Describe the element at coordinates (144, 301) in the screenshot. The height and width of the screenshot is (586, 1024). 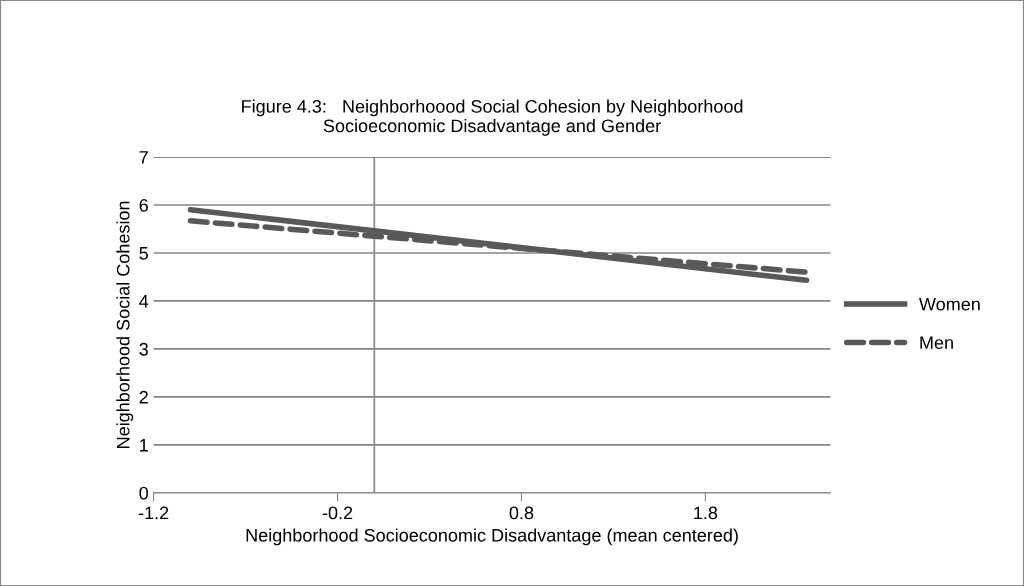
I see `y-tick-label: 4` at that location.